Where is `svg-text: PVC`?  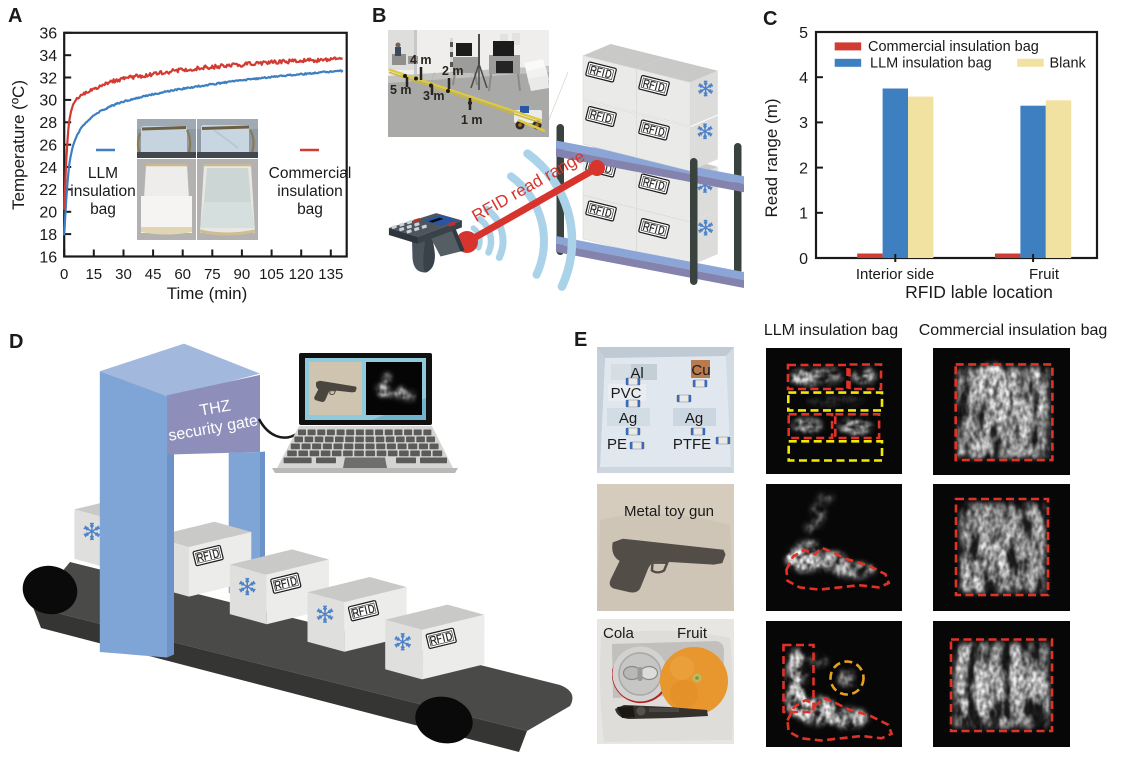 svg-text: PVC is located at coordinates (626, 393).